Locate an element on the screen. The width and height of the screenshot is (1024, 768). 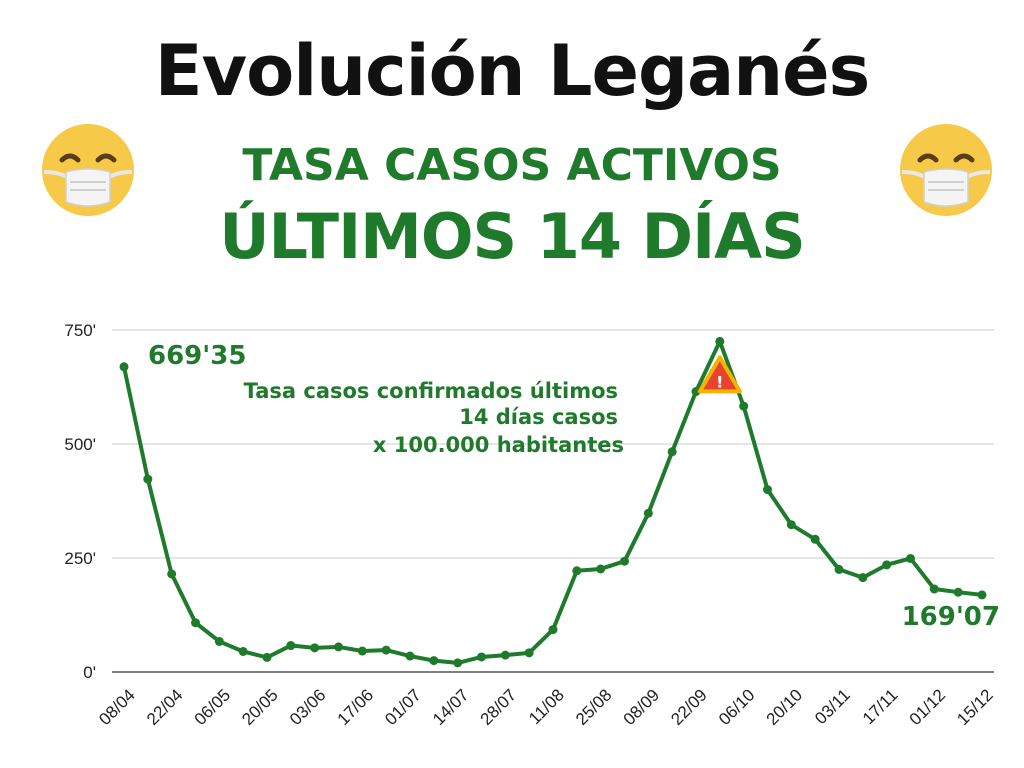
x-tick-label: 20/10 is located at coordinates (785, 707).